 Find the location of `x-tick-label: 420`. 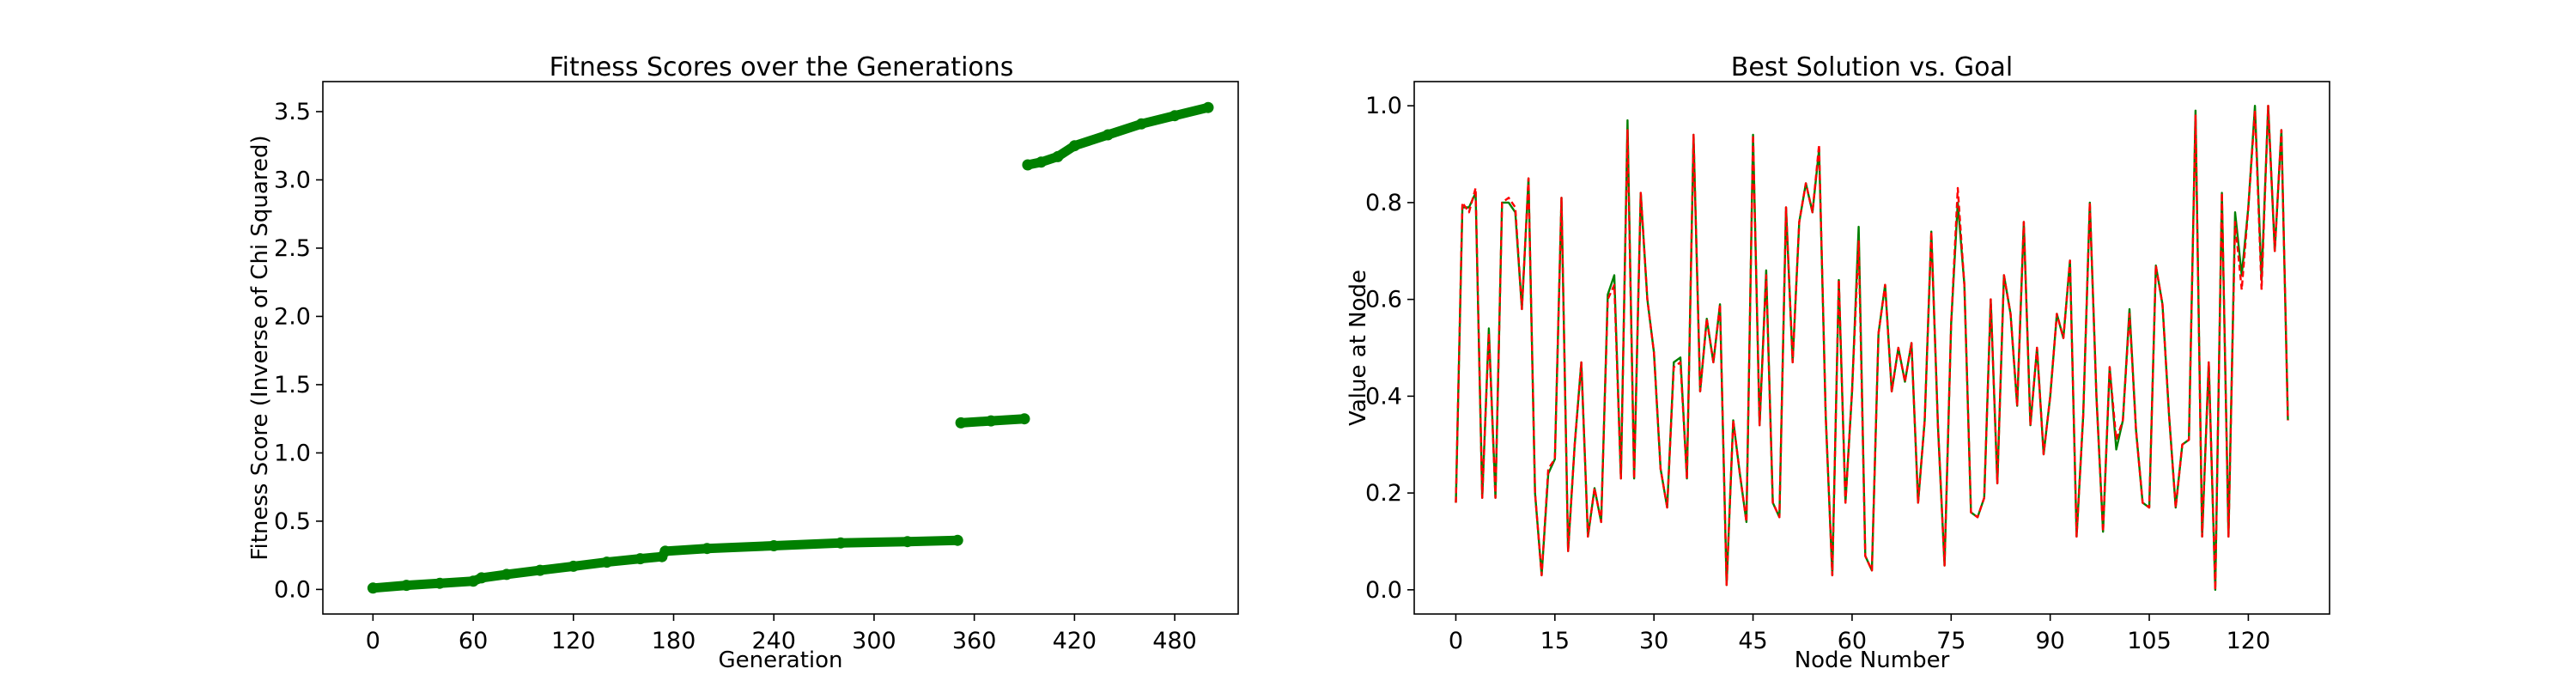

x-tick-label: 420 is located at coordinates (1075, 641).